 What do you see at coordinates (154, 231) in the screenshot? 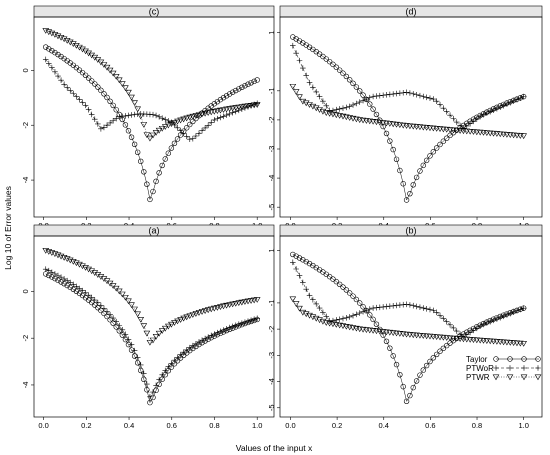
I see `strip-label-a: (a)` at bounding box center [154, 231].